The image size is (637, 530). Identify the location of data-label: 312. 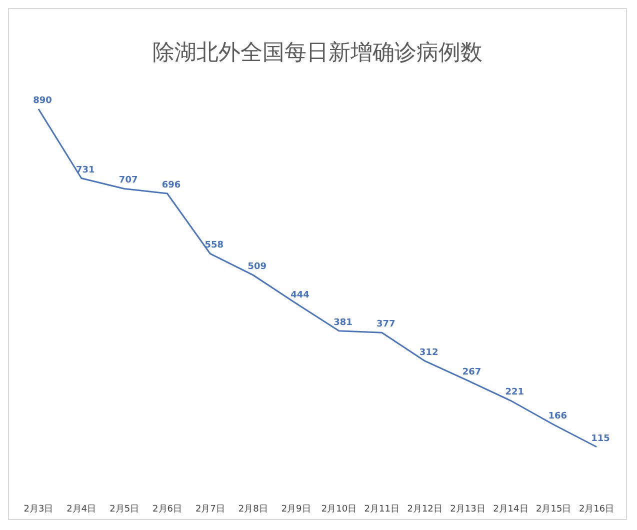
(428, 353).